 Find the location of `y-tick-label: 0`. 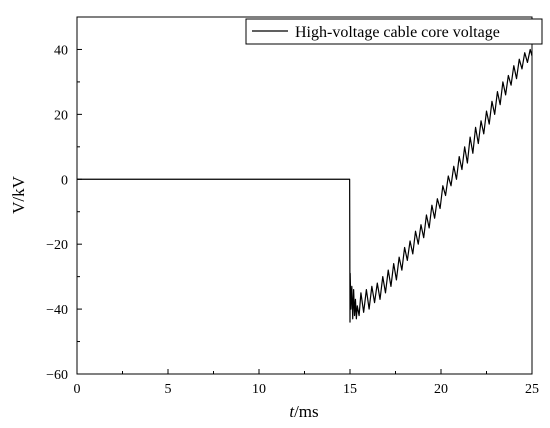

y-tick-label: 0 is located at coordinates (64, 180).